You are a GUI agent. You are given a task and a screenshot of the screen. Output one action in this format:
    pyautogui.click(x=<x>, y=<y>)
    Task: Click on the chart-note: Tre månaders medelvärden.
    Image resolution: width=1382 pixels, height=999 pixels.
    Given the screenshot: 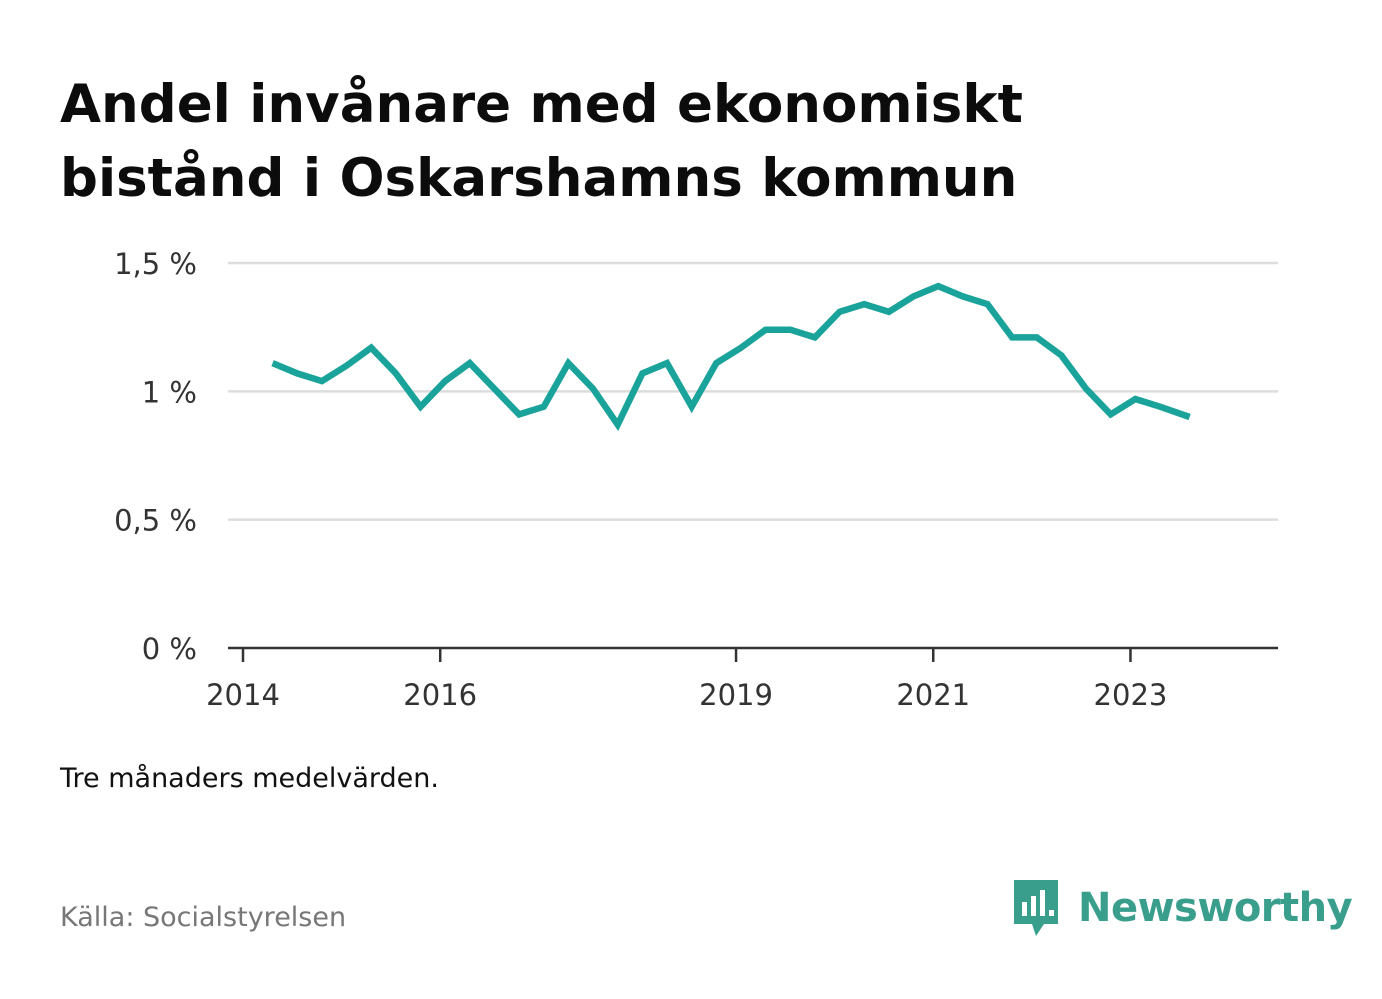 What is the action you would take?
    pyautogui.click(x=249, y=778)
    